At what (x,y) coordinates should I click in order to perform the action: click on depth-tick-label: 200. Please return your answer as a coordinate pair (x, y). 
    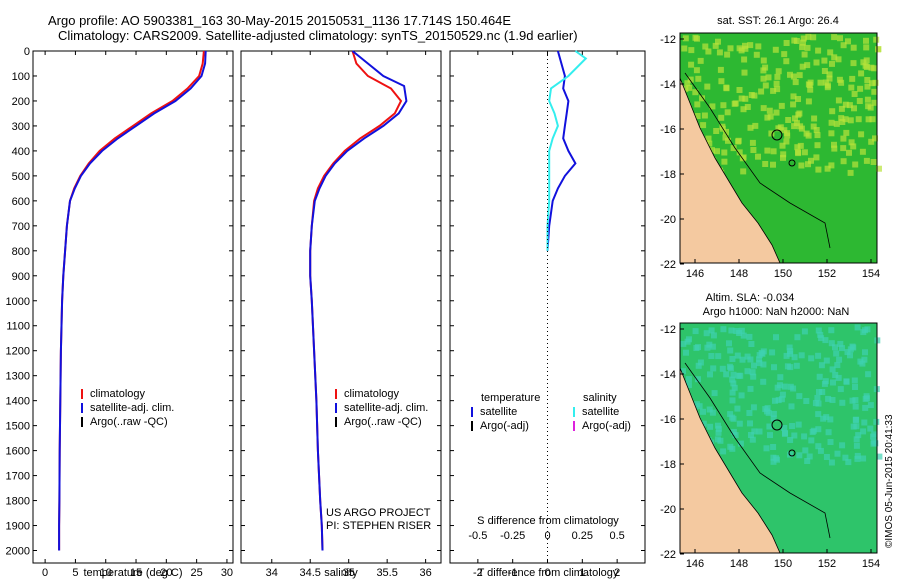
    Looking at the image, I should click on (21, 102).